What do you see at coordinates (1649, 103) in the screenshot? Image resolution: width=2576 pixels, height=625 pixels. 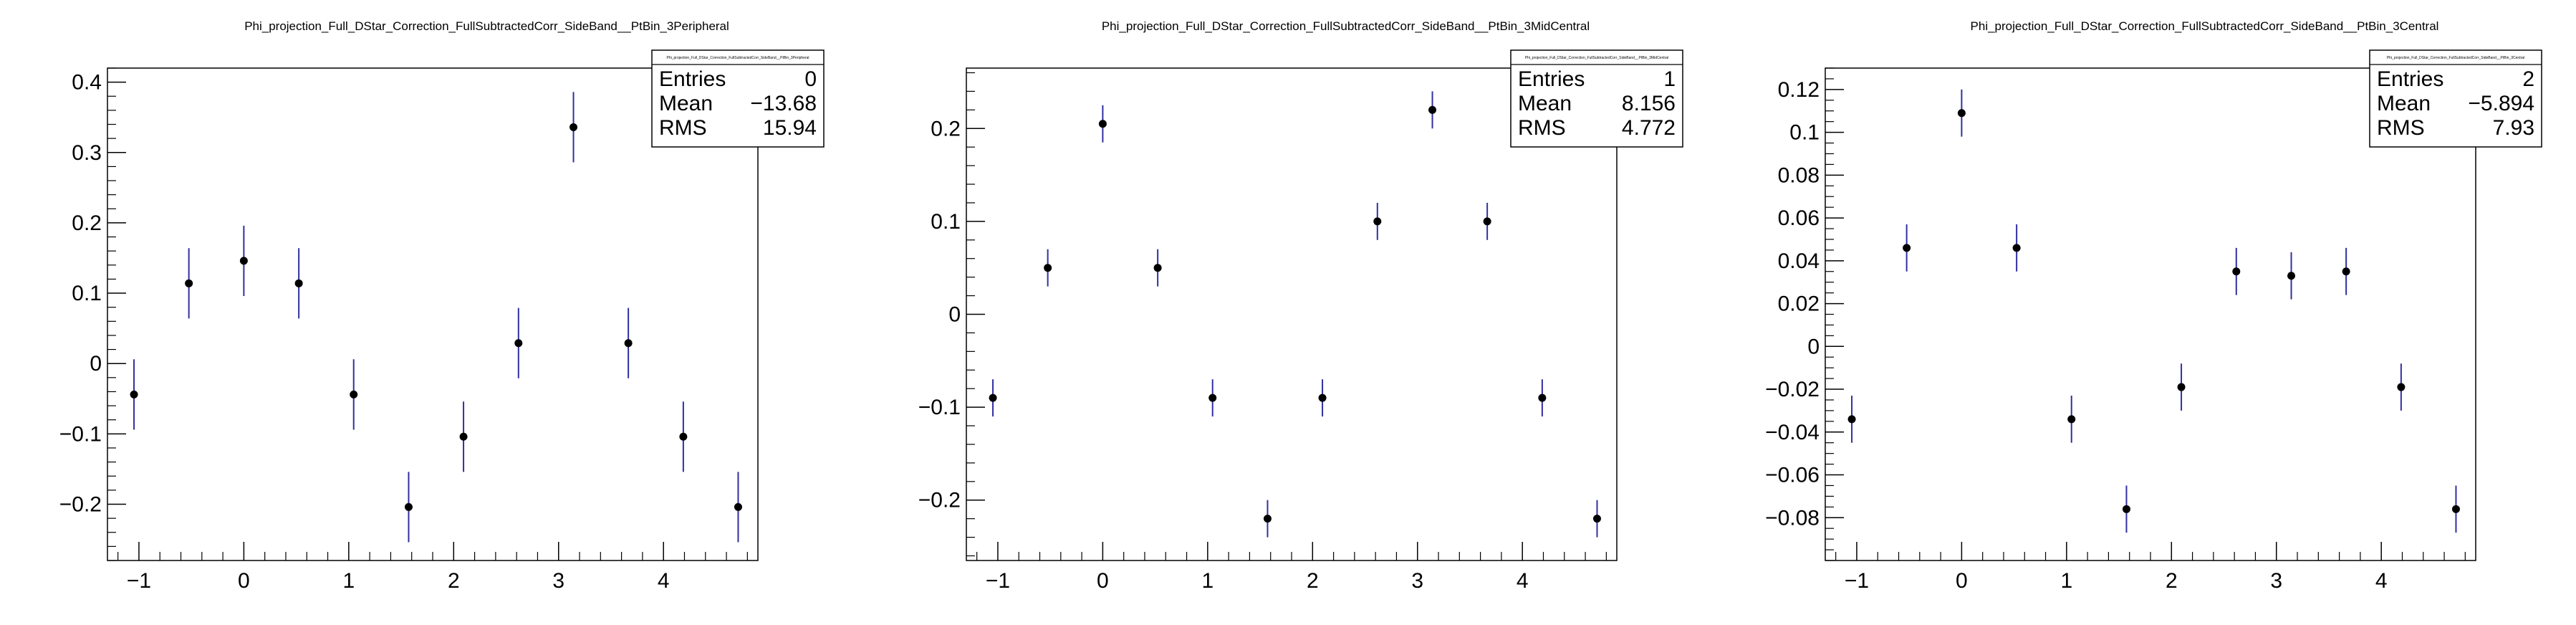 I see `stats-value: 8.156` at bounding box center [1649, 103].